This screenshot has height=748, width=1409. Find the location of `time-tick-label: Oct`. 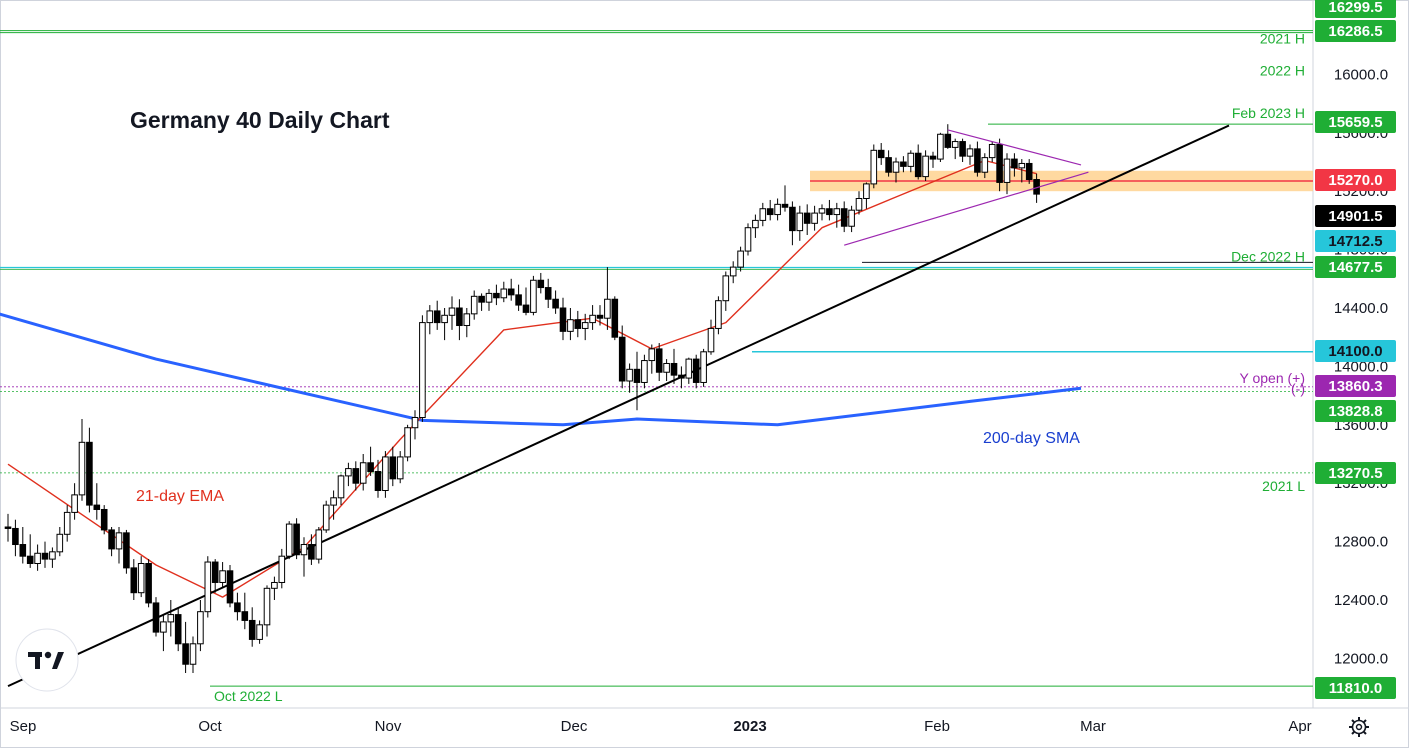

time-tick-label: Oct is located at coordinates (210, 726).